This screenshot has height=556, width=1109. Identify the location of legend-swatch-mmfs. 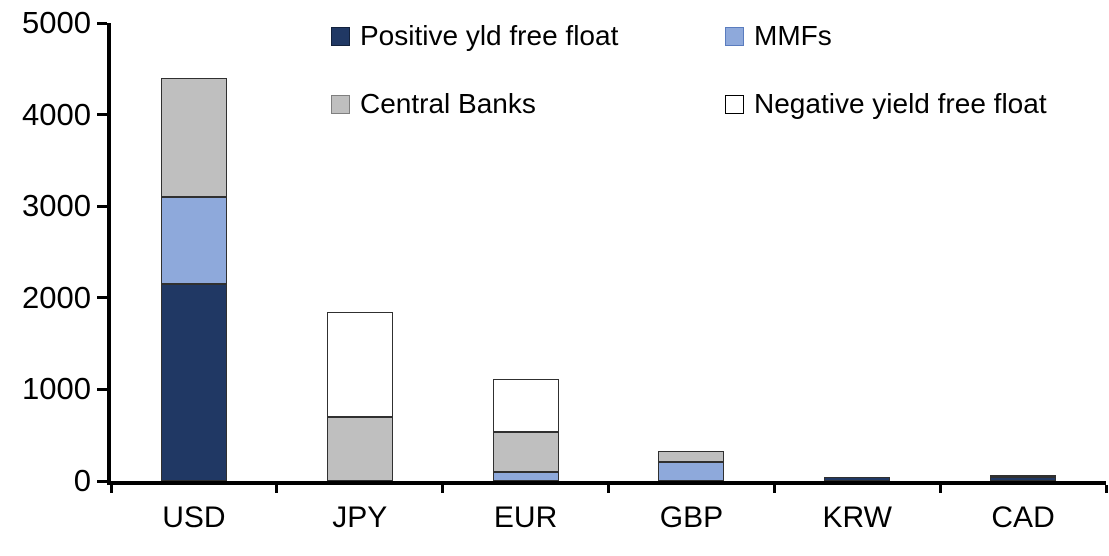
(734, 36).